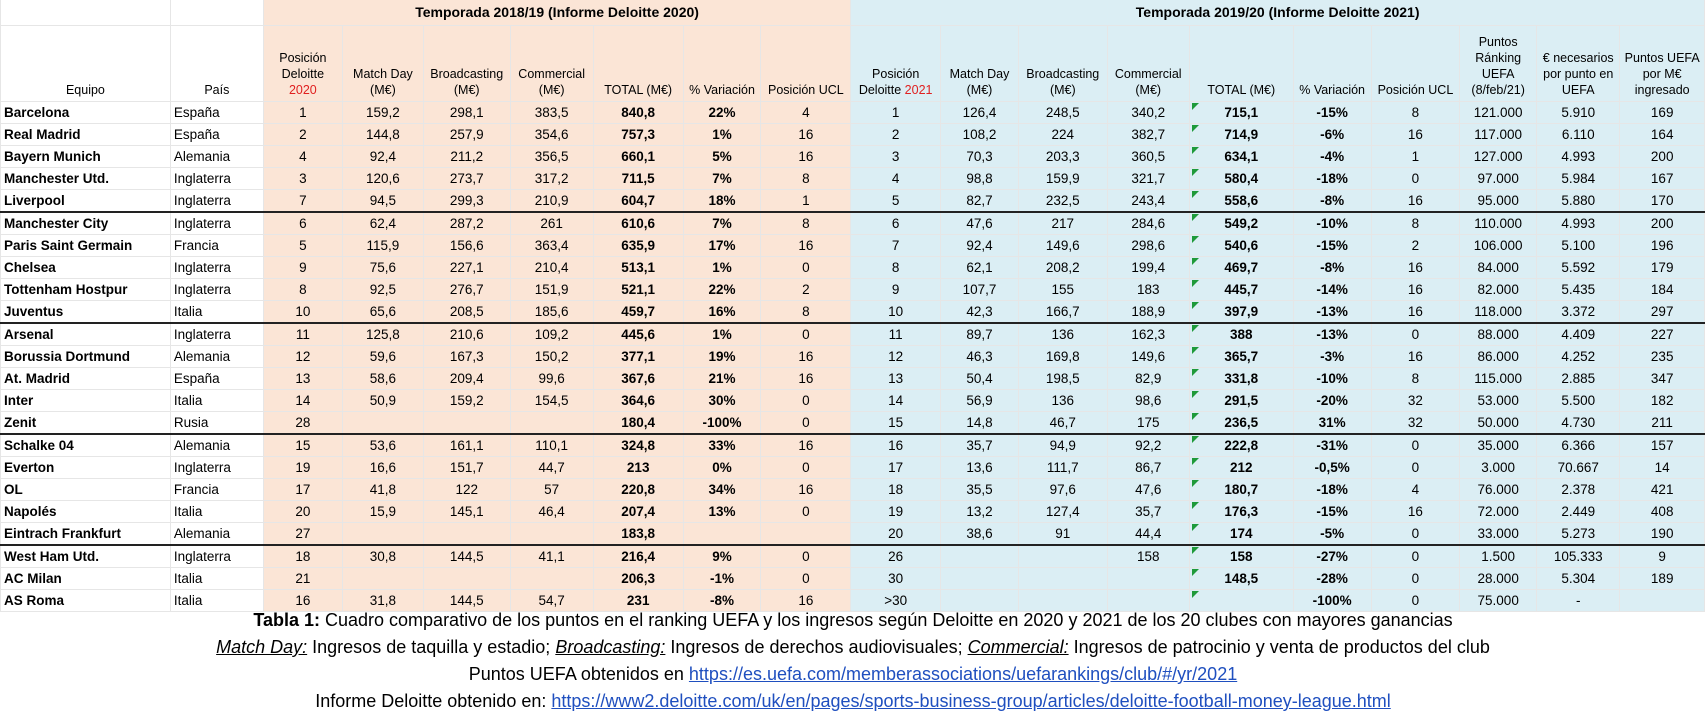  What do you see at coordinates (638, 156) in the screenshot?
I see `cell-tot-a: 660,1` at bounding box center [638, 156].